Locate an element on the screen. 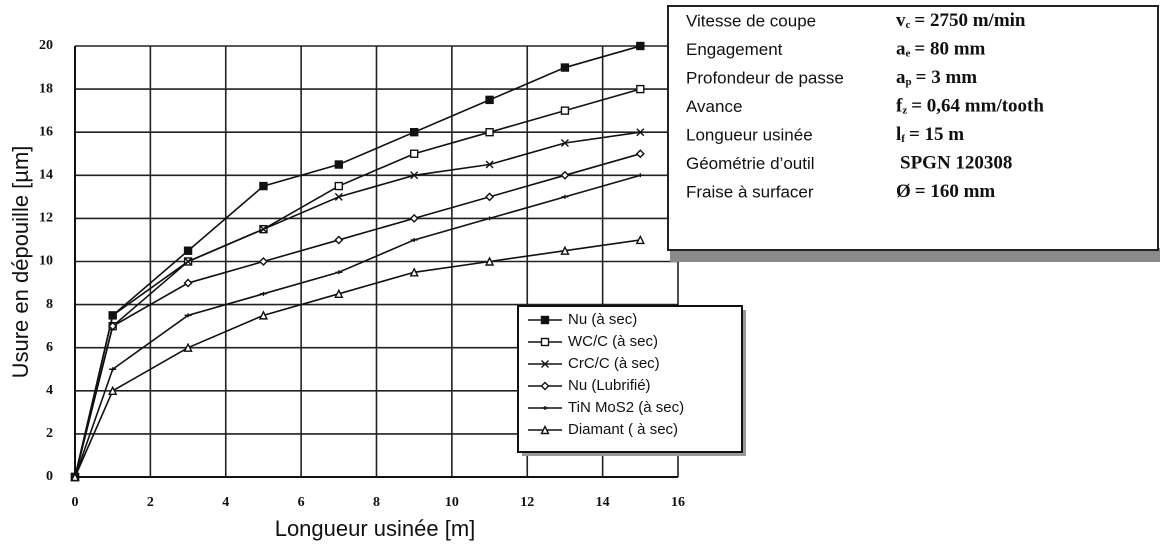 Image resolution: width=1168 pixels, height=548 pixels. y-axis-label: Usure en dépouille [µm] is located at coordinates (20, 262).